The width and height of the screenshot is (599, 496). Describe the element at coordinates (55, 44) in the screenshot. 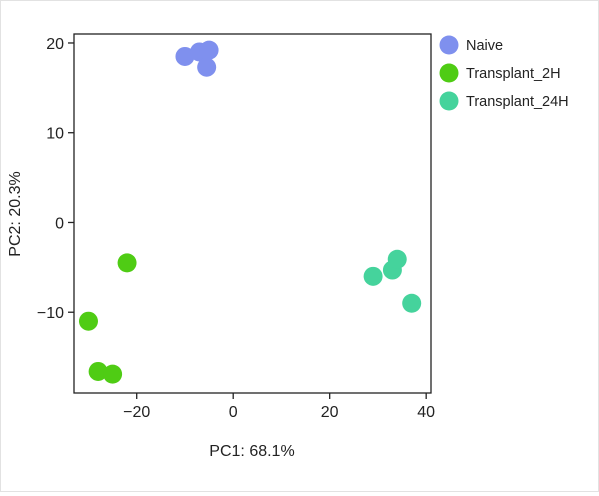

I see `y-tick-label: 20` at that location.